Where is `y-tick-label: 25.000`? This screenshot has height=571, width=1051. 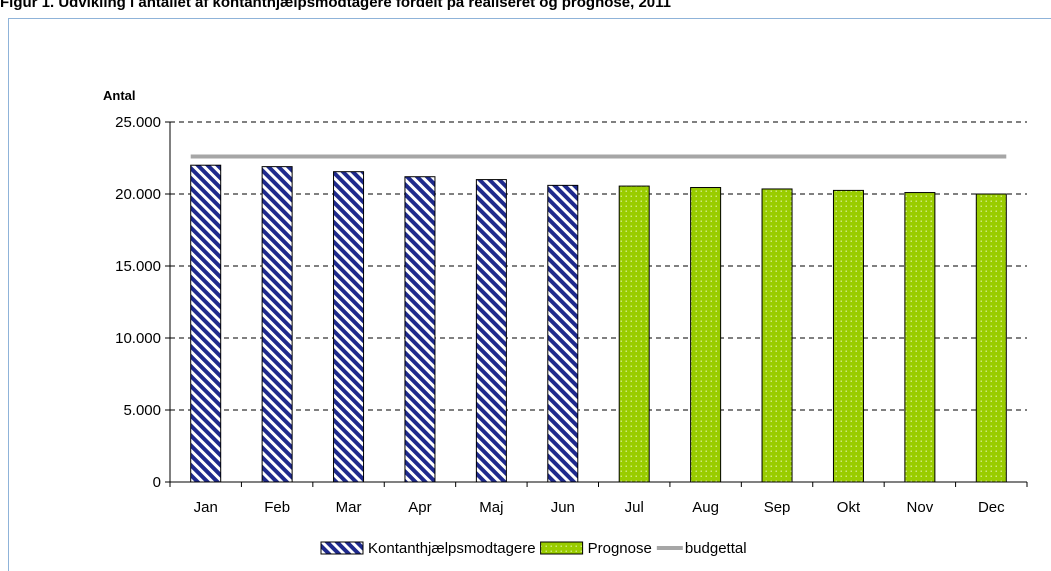 y-tick-label: 25.000 is located at coordinates (138, 122).